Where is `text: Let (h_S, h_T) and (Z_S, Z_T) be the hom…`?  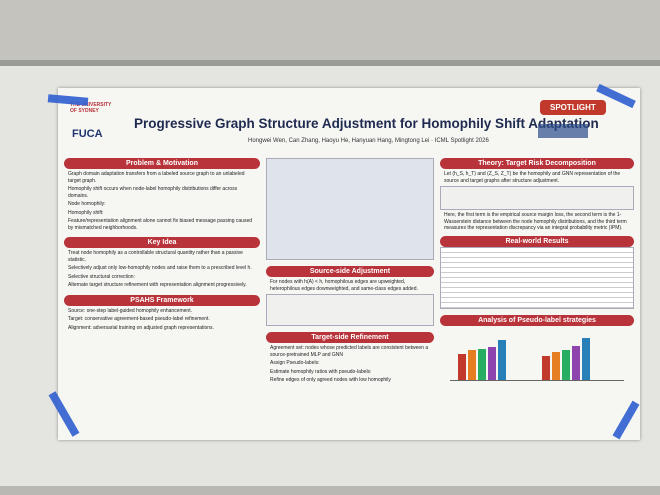
text: Let (h_S, h_T) and (Z_S, Z_T) be the hom… is located at coordinates (532, 177).